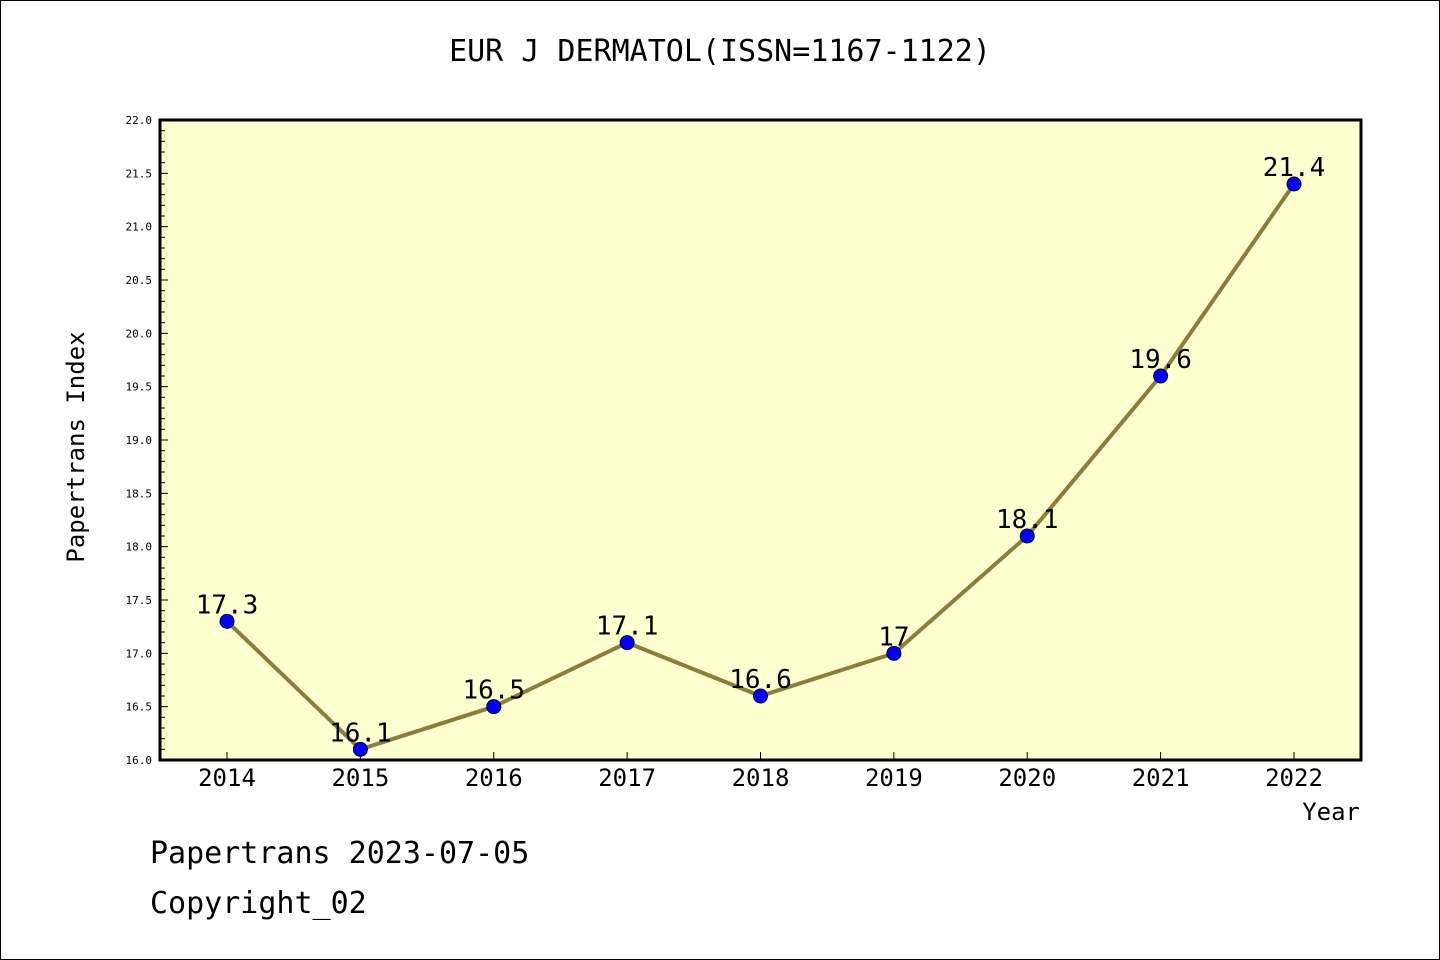 Image resolution: width=1440 pixels, height=960 pixels. I want to click on y-tick-label: 19.0, so click(139, 440).